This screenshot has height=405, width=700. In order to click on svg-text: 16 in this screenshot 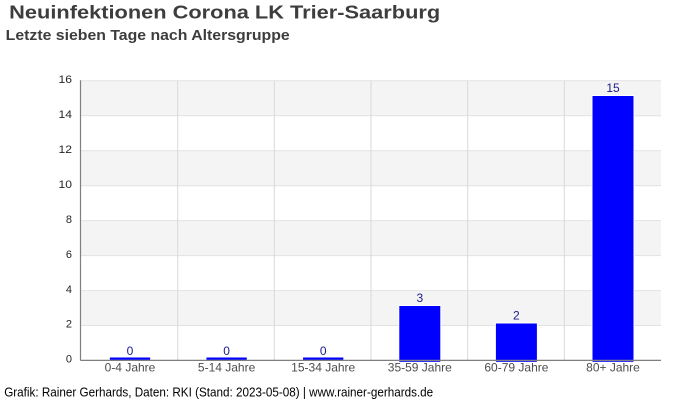, I will do `click(66, 80)`.